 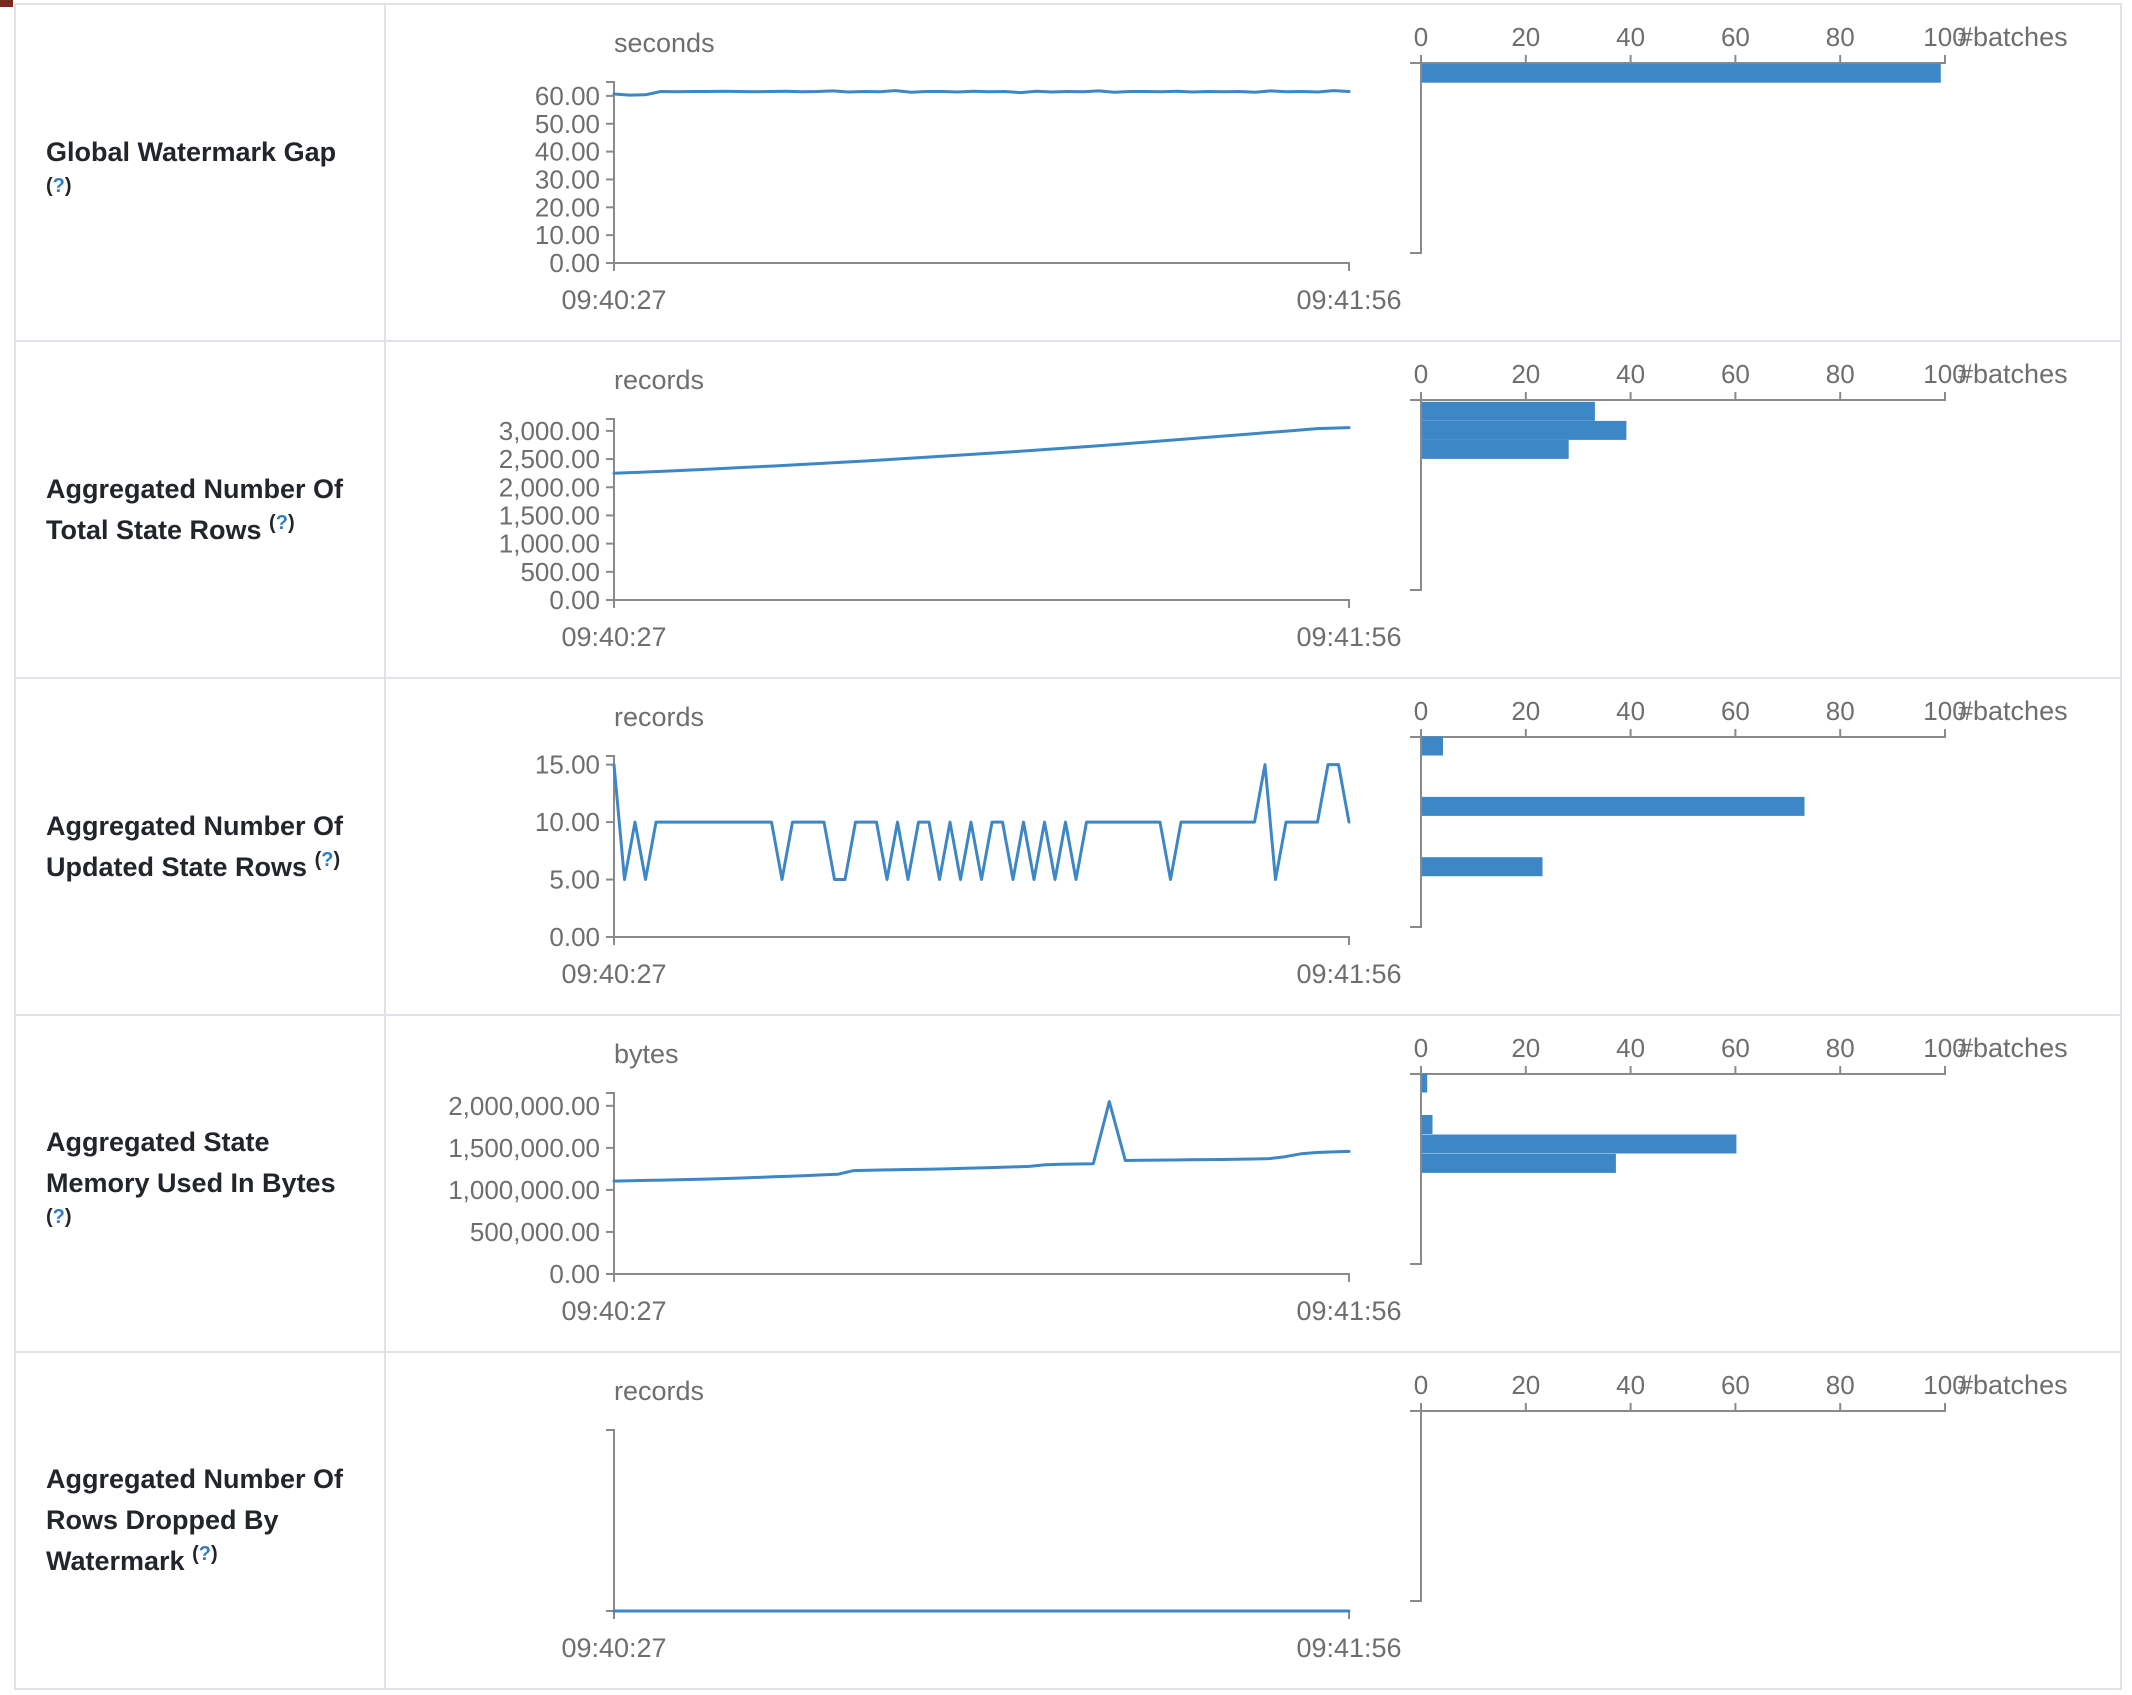 I want to click on y-tick-label: 2,000,000.00, so click(x=524, y=1106).